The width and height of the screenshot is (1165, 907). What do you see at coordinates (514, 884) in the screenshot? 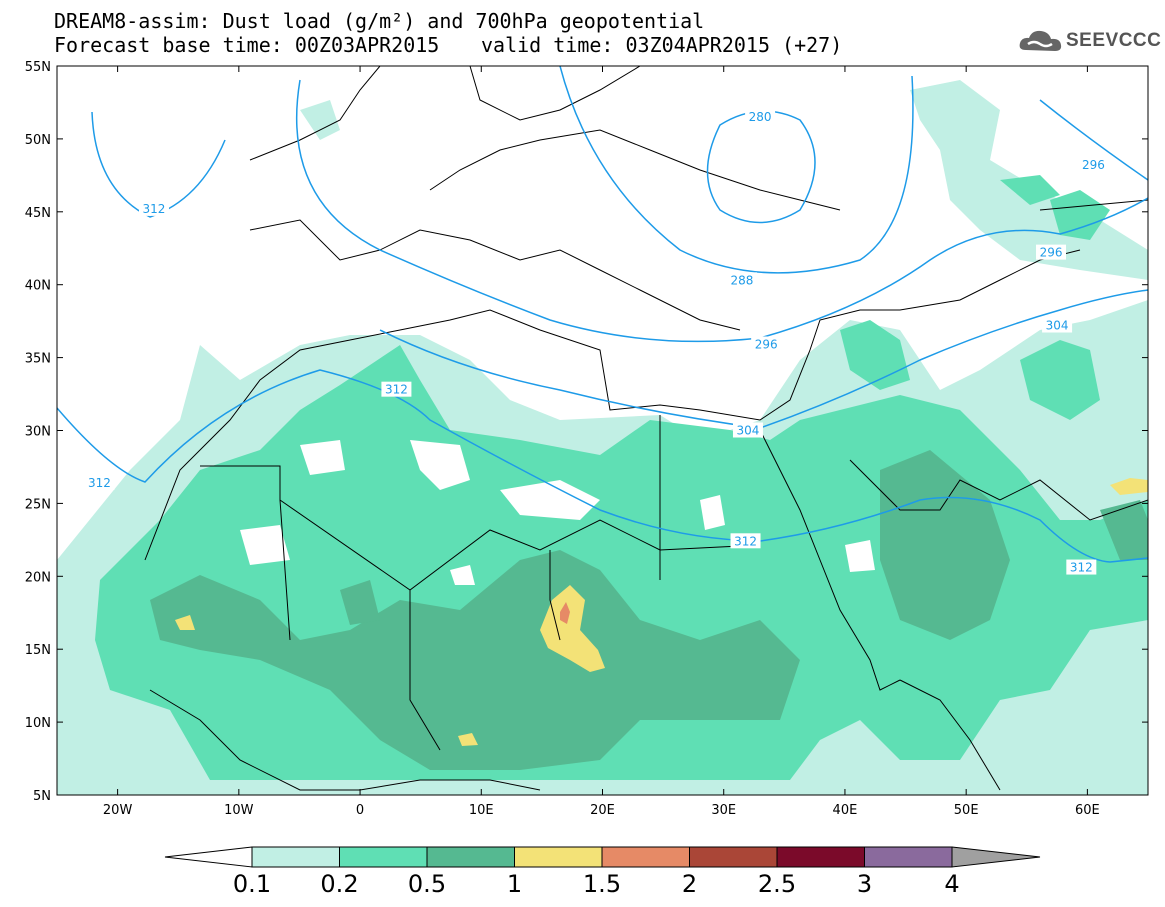
I see `colorbar-label: 1` at bounding box center [514, 884].